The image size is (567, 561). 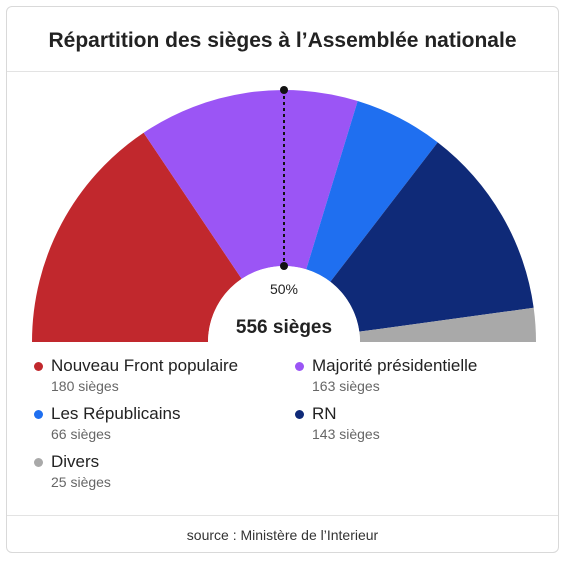 What do you see at coordinates (284, 266) in the screenshot?
I see `majority-marker-bottom-dot` at bounding box center [284, 266].